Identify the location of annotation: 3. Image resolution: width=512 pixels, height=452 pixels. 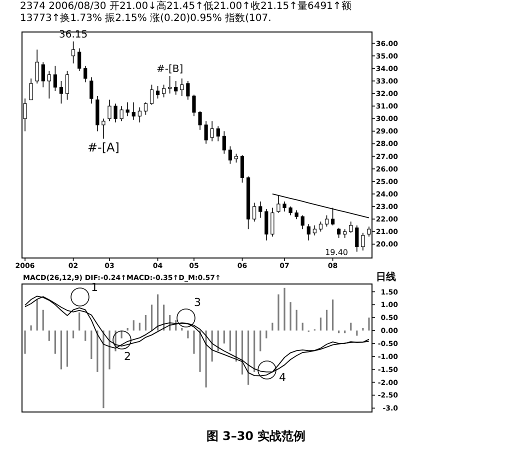
(197, 302).